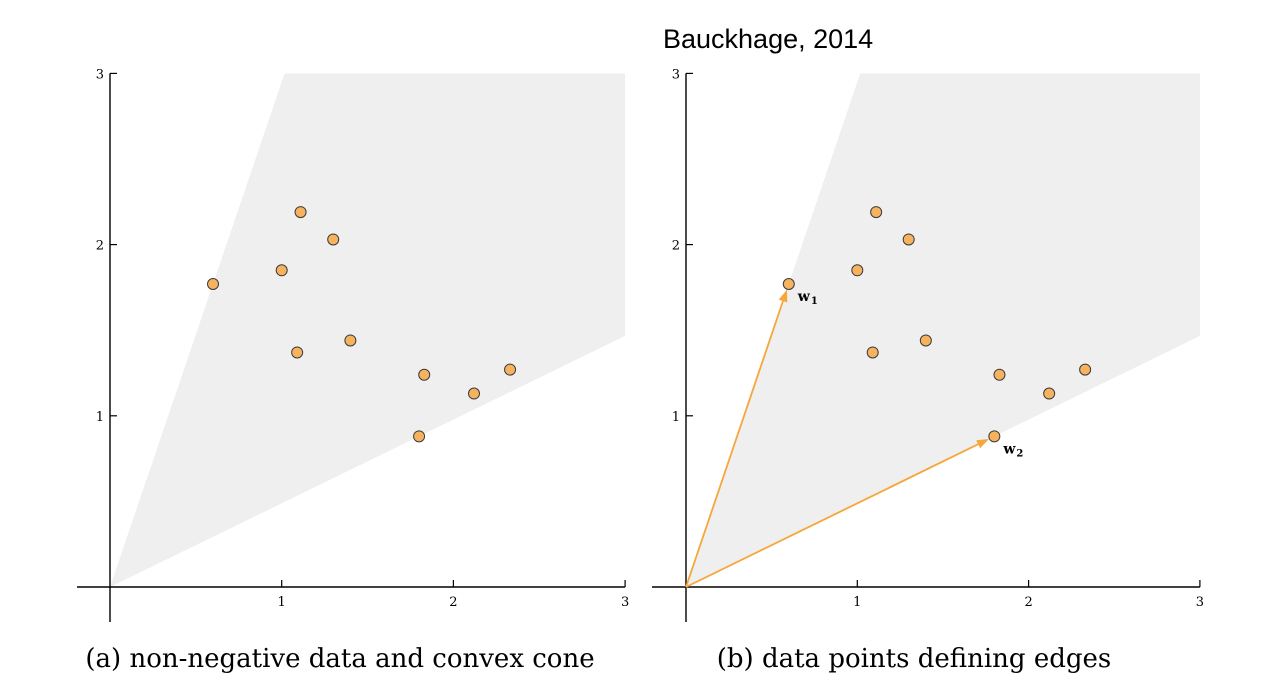  I want to click on panel-caption: (a) non-negative data and convex cone, so click(339, 659).